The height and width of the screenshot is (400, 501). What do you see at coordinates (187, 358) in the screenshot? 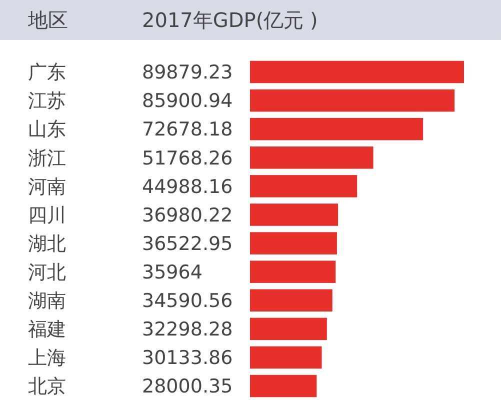
I see `data-label: 30133.86` at bounding box center [187, 358].